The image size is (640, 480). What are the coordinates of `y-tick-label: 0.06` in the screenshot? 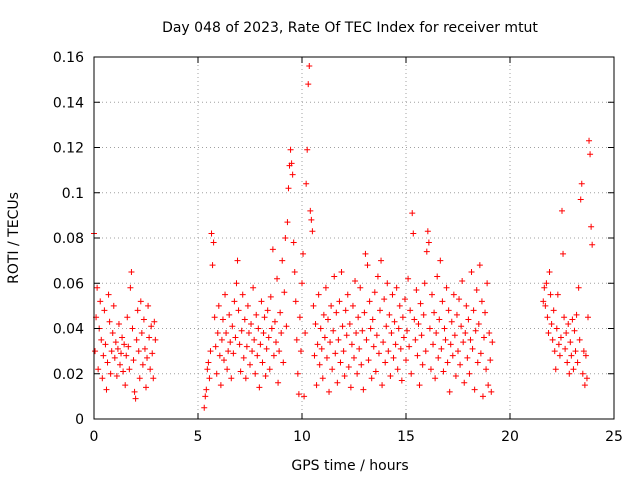 It's located at (68, 284).